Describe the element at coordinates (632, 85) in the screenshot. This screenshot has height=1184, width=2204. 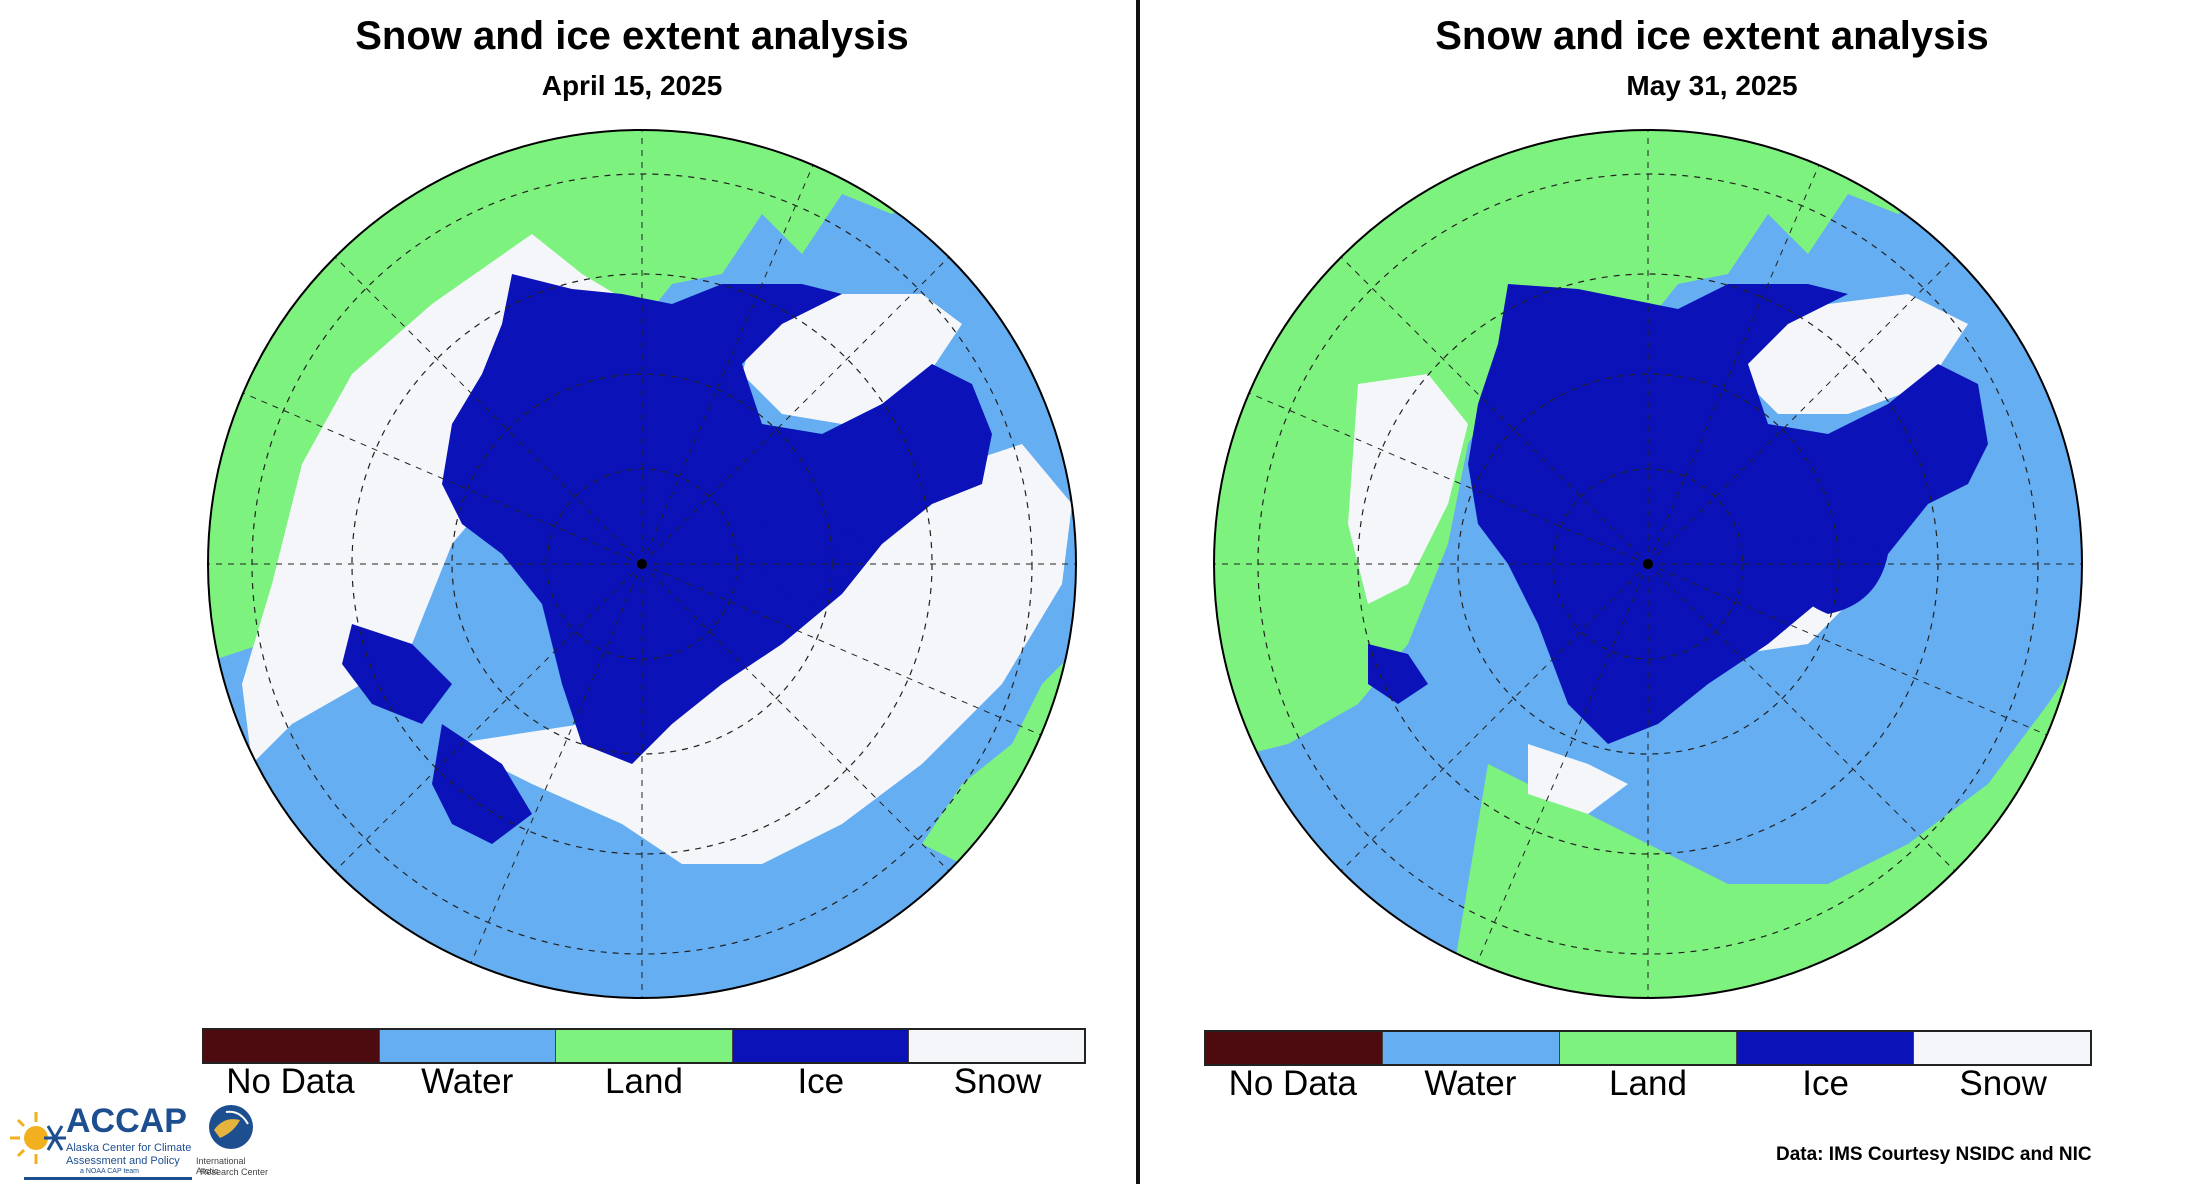
I see `map-date: April 15, 2025` at that location.